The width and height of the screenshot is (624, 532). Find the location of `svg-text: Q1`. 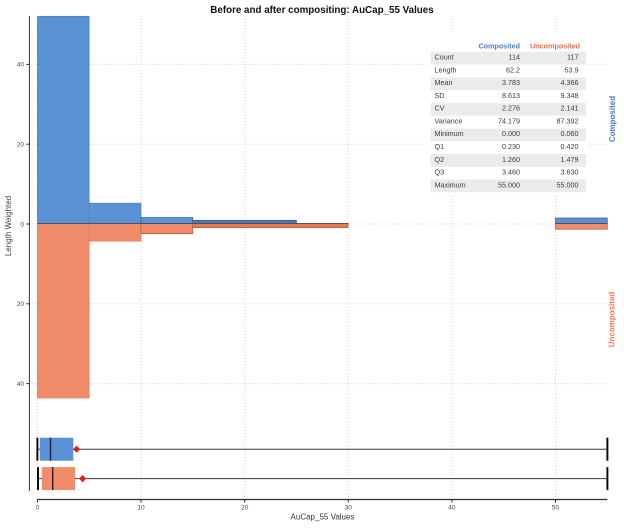

svg-text: Q1 is located at coordinates (440, 146).